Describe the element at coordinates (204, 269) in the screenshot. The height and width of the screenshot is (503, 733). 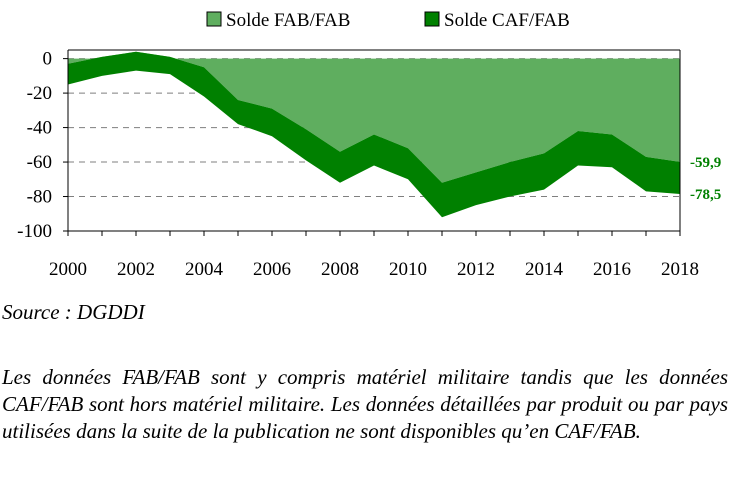
I see `x-tick-label: 2004` at that location.